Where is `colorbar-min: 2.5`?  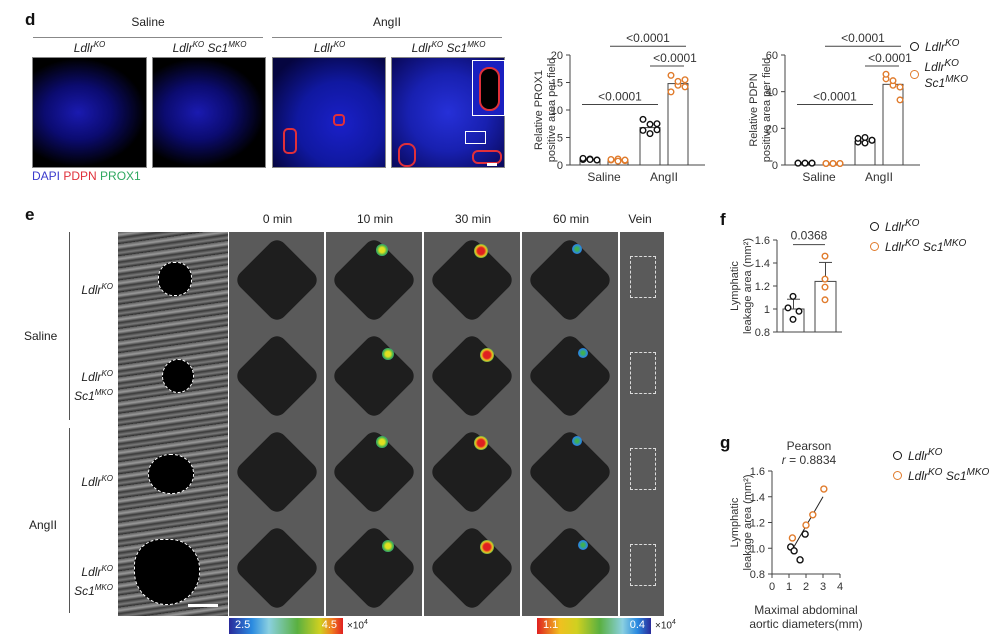
colorbar-min: 2.5 is located at coordinates (243, 625).